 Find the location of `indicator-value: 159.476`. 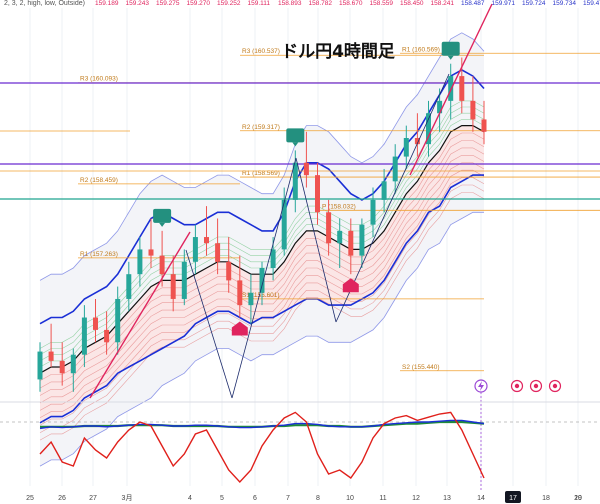

indicator-value: 159.476 is located at coordinates (591, 3).